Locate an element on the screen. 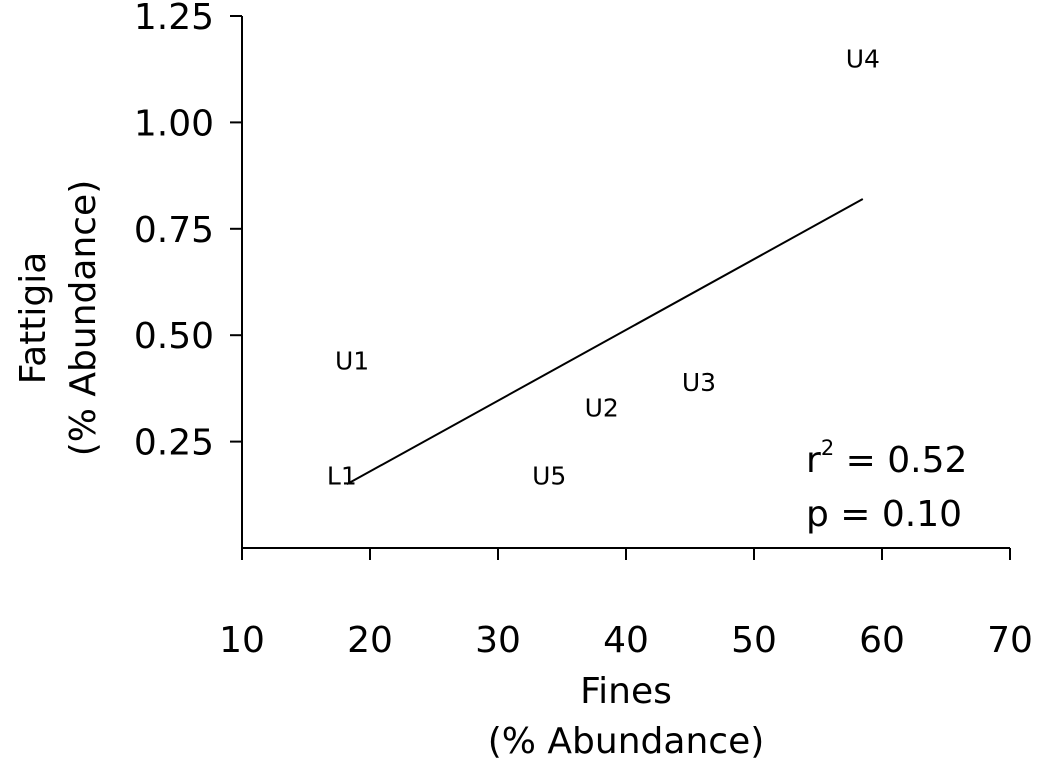 This screenshot has height=762, width=1038. y-tick-label: 0.25 is located at coordinates (174, 443).